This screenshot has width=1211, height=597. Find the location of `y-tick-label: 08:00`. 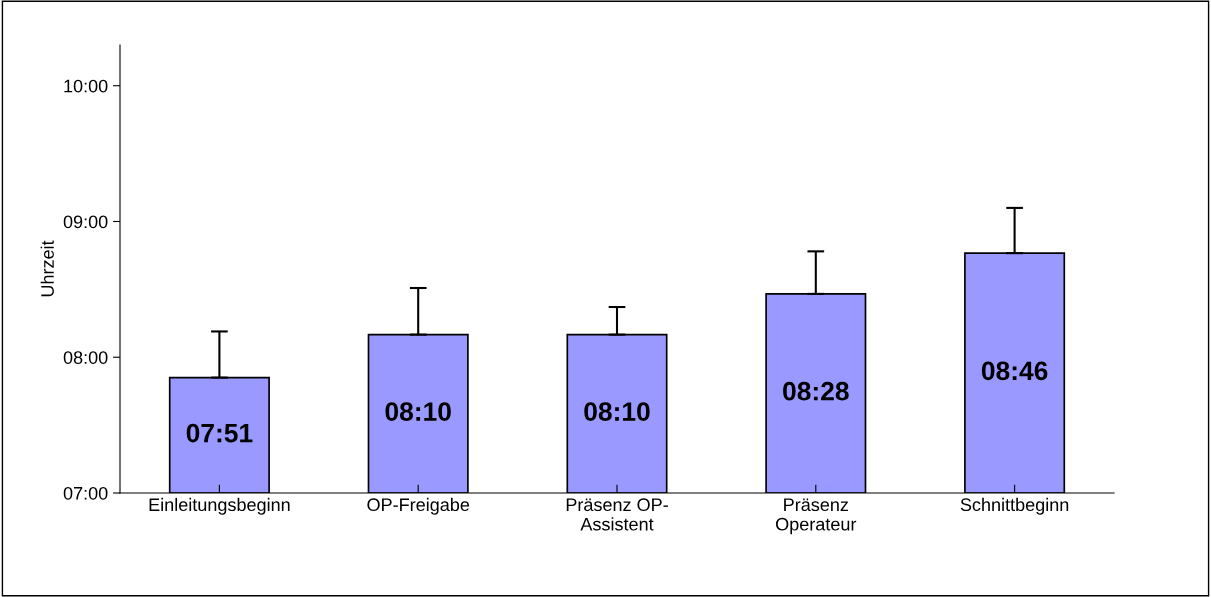

y-tick-label: 08:00 is located at coordinates (85, 357).